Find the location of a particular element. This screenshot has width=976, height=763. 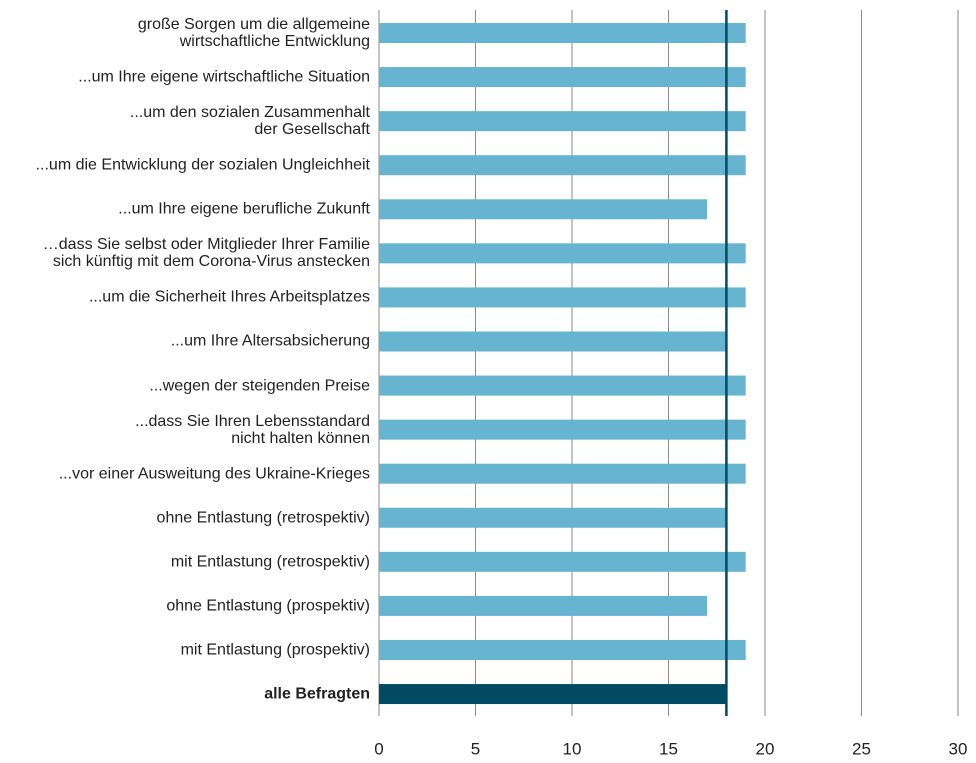

y-tick-label: ohne Entlastung (retrospektiv) is located at coordinates (263, 518).